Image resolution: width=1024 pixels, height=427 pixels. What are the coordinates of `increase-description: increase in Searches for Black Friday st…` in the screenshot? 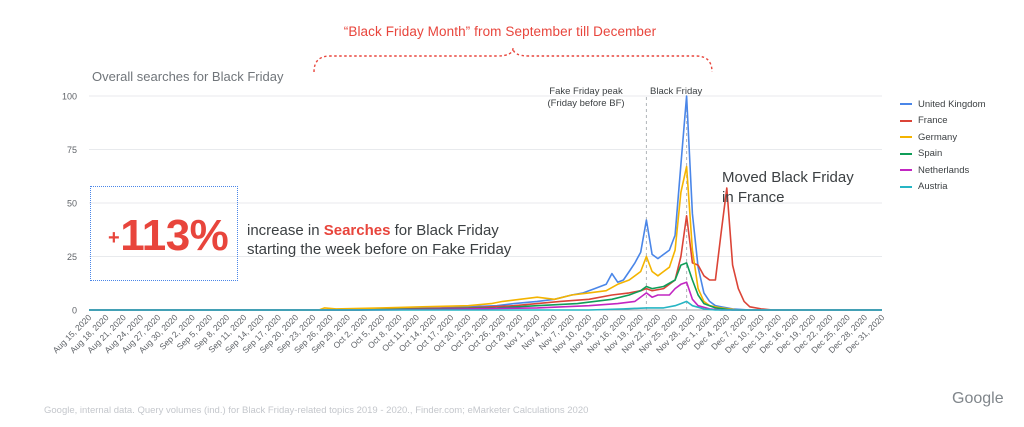 It's located at (392, 240).